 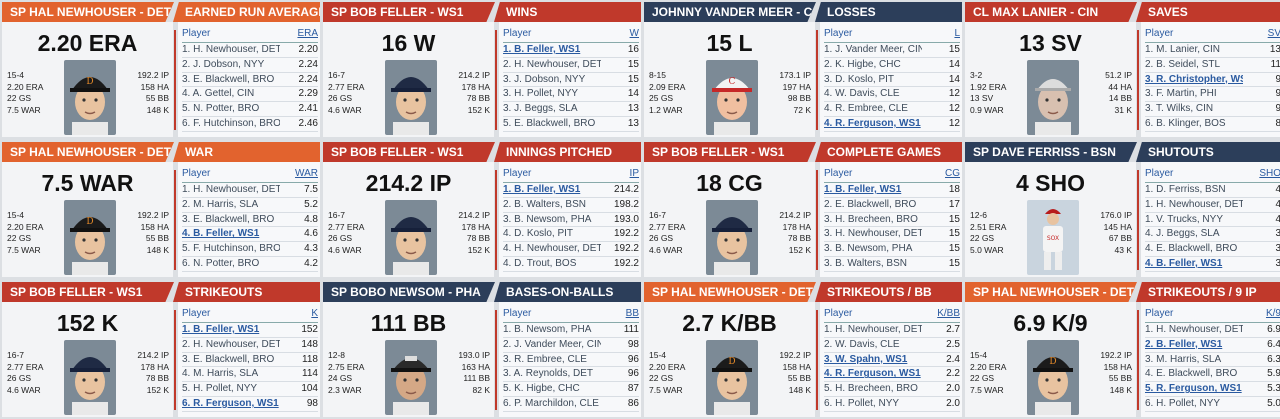 What do you see at coordinates (409, 292) in the screenshot?
I see `player-header: SP BOBO NEWSOM - PHA` at bounding box center [409, 292].